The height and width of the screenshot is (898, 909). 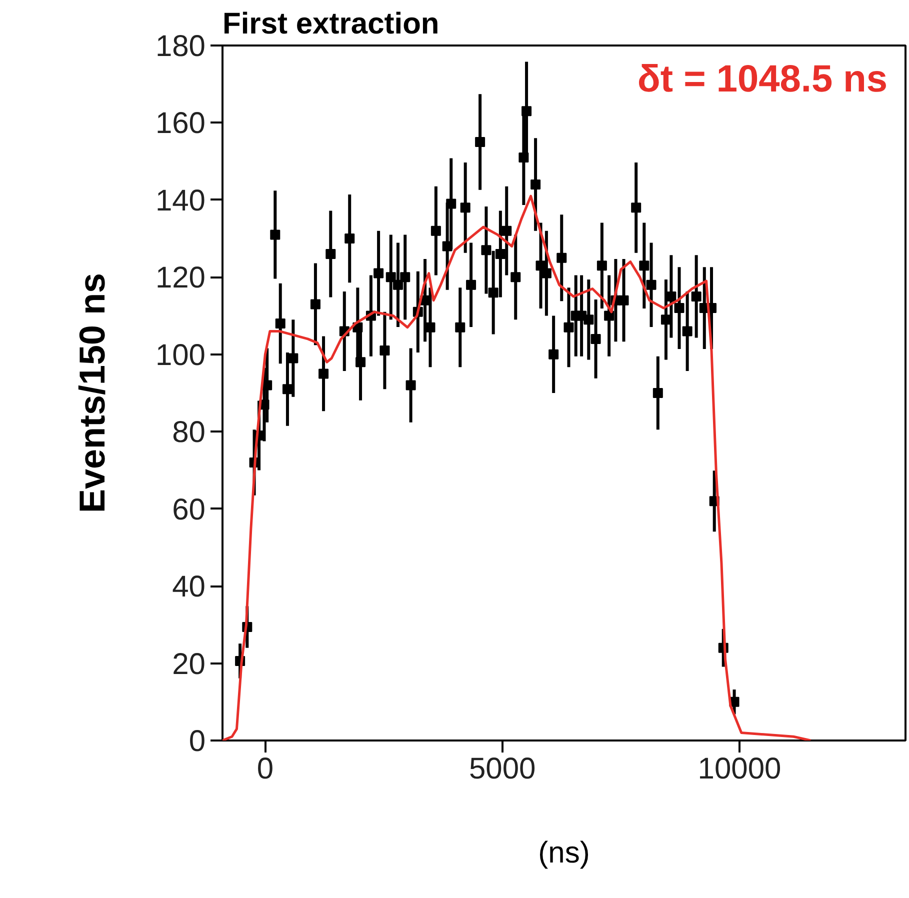 I want to click on x-axis-title: (ns), so click(x=564, y=853).